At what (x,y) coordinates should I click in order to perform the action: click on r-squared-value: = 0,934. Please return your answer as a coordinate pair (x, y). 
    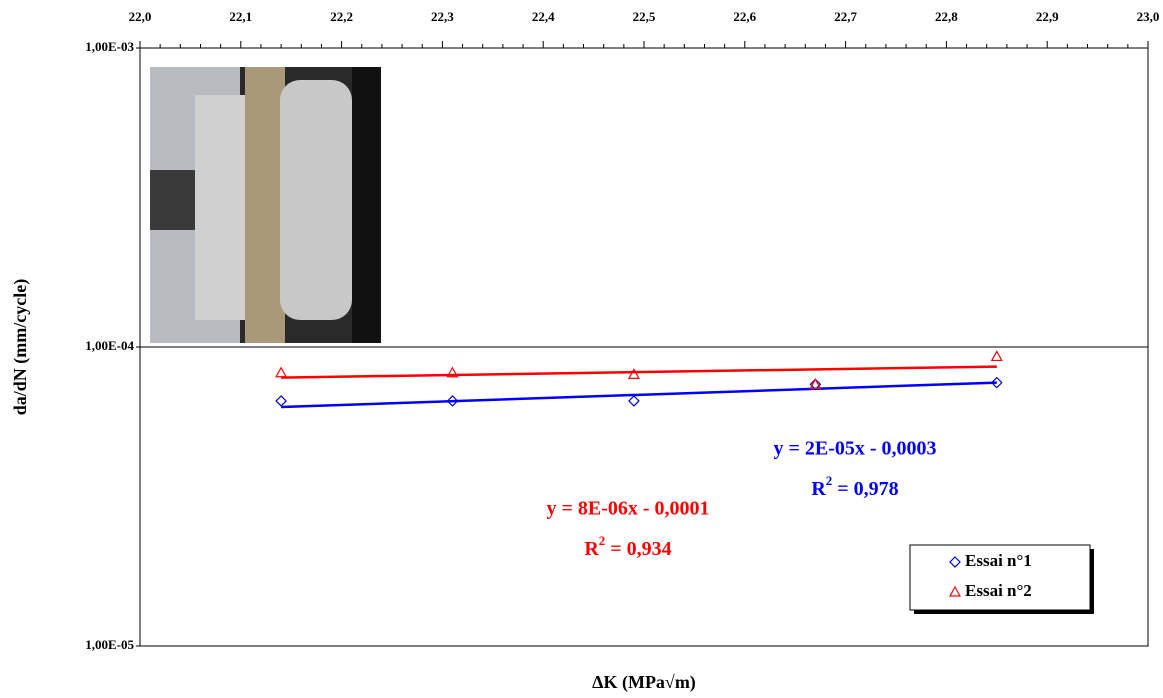
    Looking at the image, I should click on (638, 549).